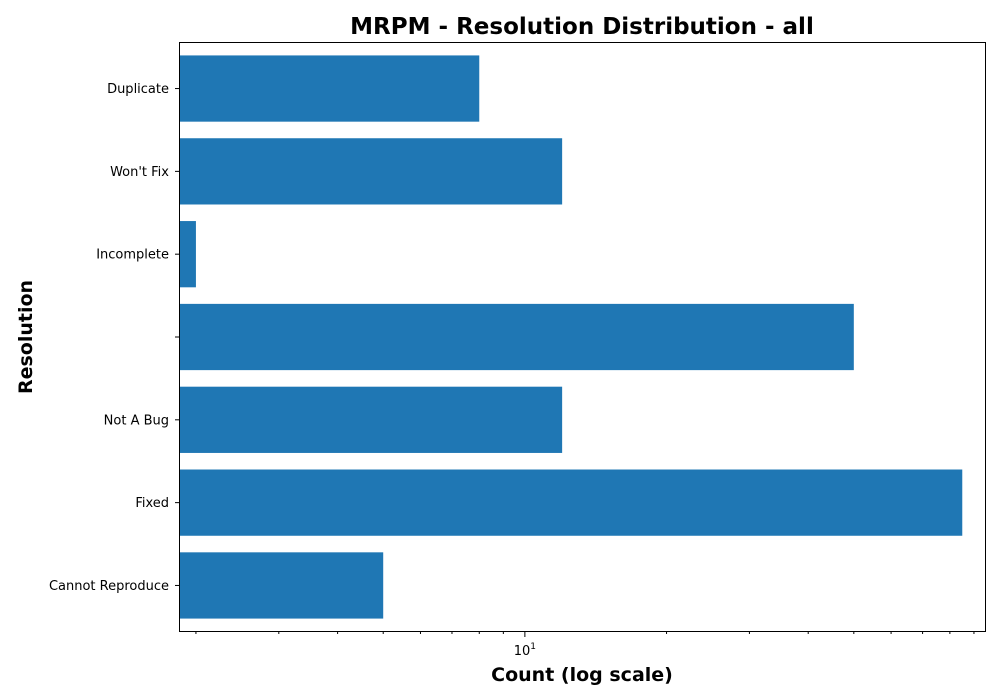 The width and height of the screenshot is (1000, 700). I want to click on bar-not-a-bug, so click(371, 419).